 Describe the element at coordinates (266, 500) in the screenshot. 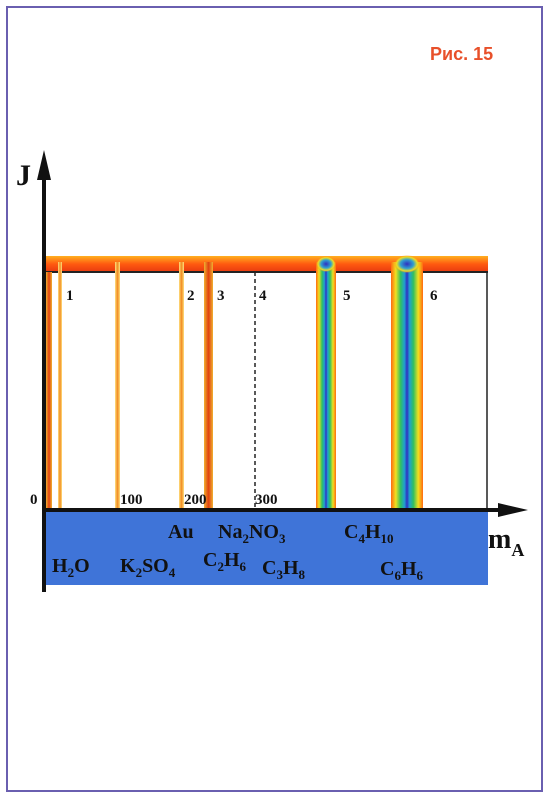

I see `tick-300: 300` at that location.